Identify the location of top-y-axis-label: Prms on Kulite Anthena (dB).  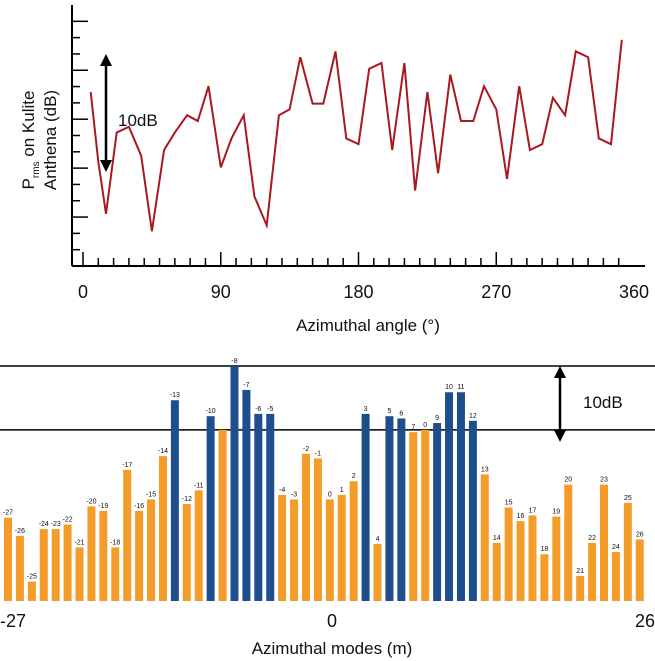
(39, 140).